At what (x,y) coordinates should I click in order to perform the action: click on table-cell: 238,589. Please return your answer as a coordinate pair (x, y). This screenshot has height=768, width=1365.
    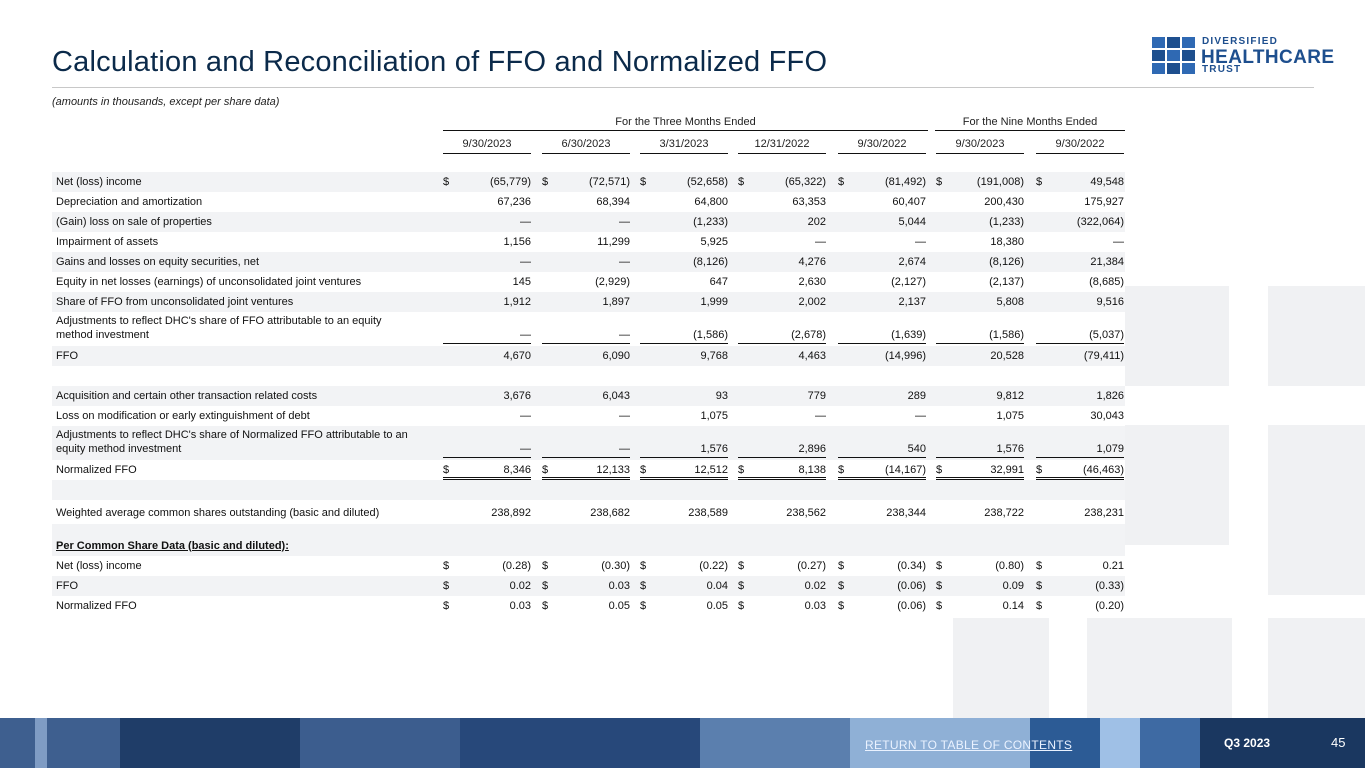
    Looking at the image, I should click on (684, 514).